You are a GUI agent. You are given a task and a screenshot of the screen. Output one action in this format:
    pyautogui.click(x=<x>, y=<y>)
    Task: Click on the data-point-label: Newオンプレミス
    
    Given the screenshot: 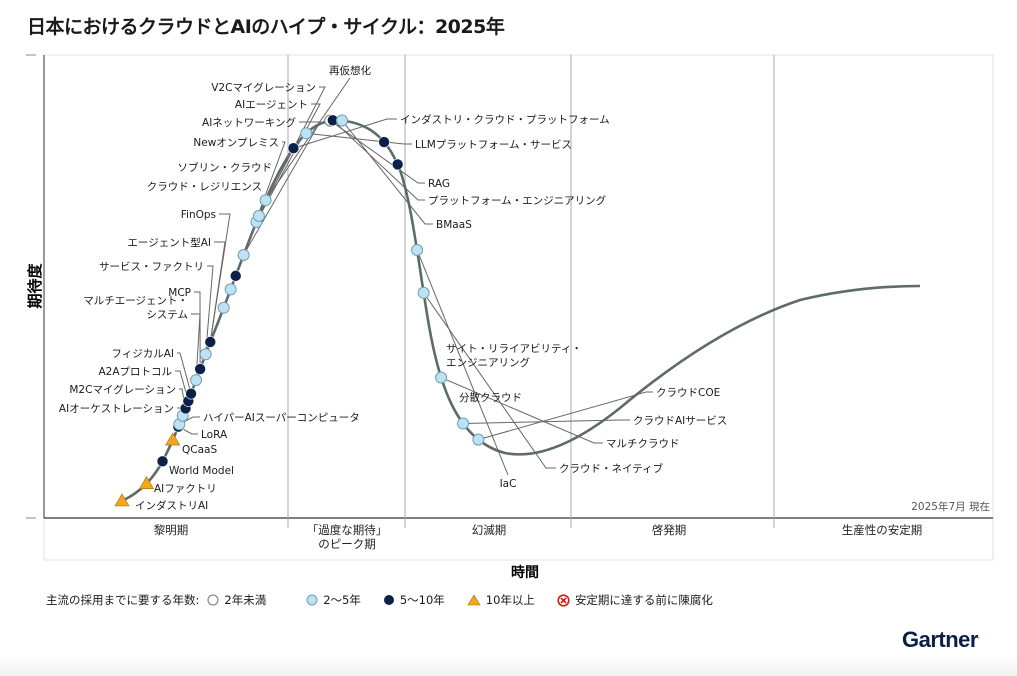 What is the action you would take?
    pyautogui.click(x=236, y=143)
    